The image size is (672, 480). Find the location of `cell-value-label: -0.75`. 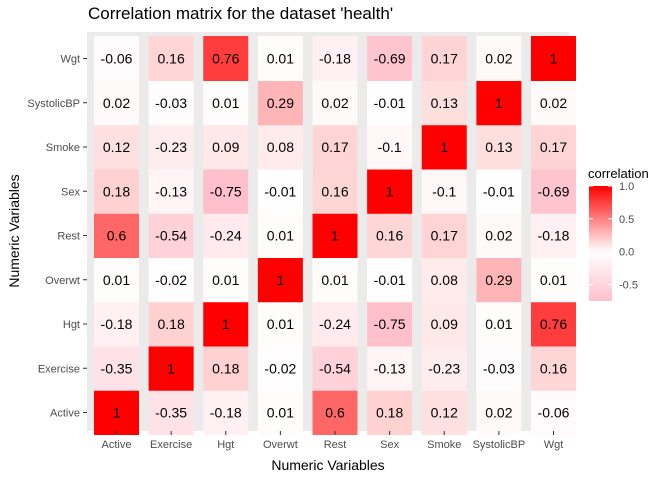

cell-value-label: -0.75 is located at coordinates (226, 191).